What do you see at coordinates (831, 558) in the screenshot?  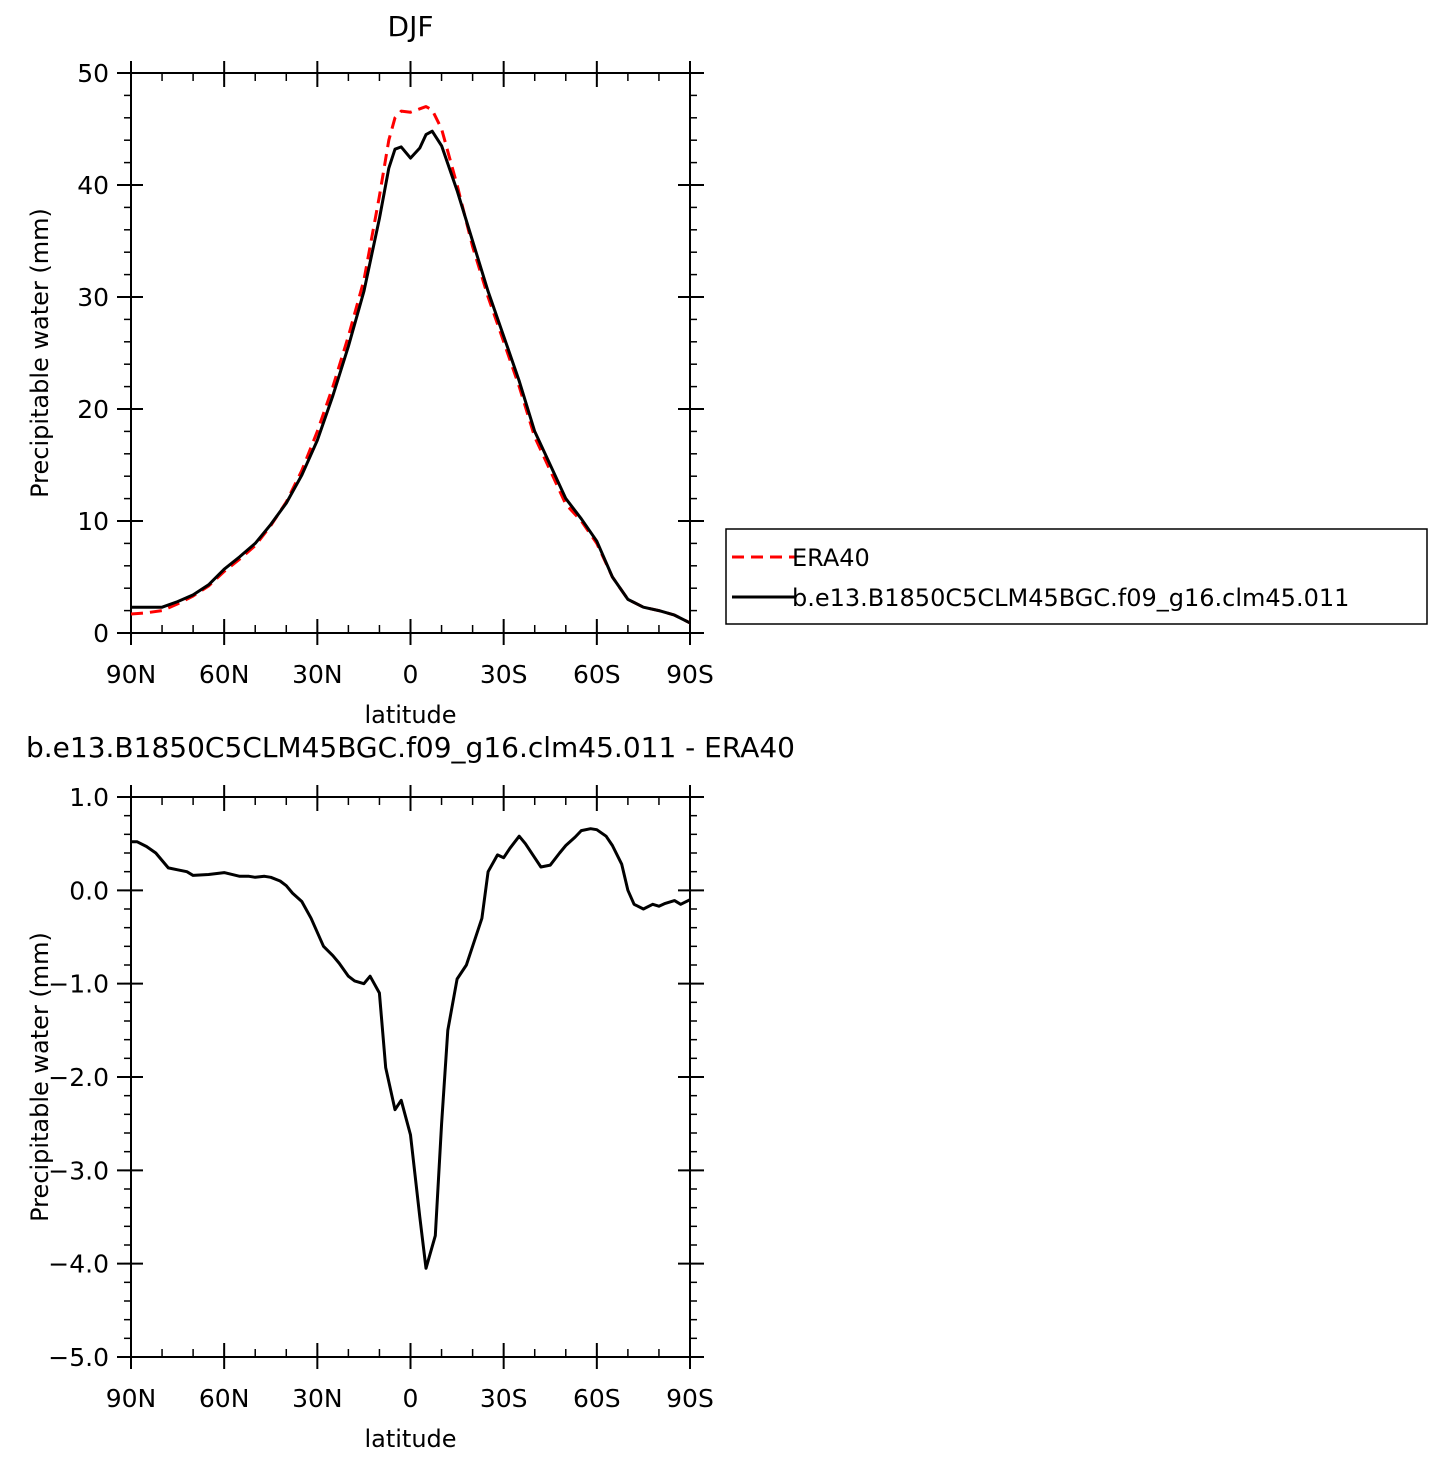 I see `legend-label: ERA40` at bounding box center [831, 558].